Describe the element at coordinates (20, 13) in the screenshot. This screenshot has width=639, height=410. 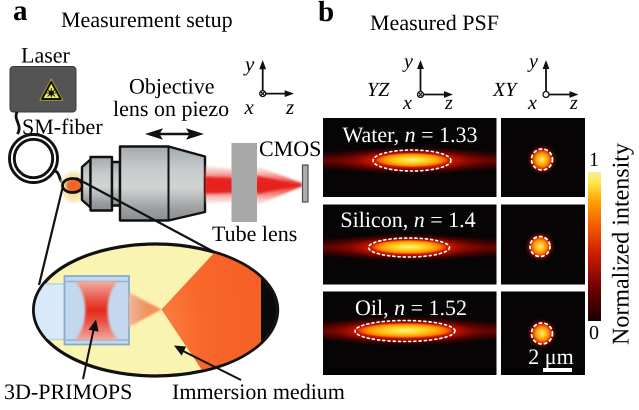
I see `svg-text: a` at that location.